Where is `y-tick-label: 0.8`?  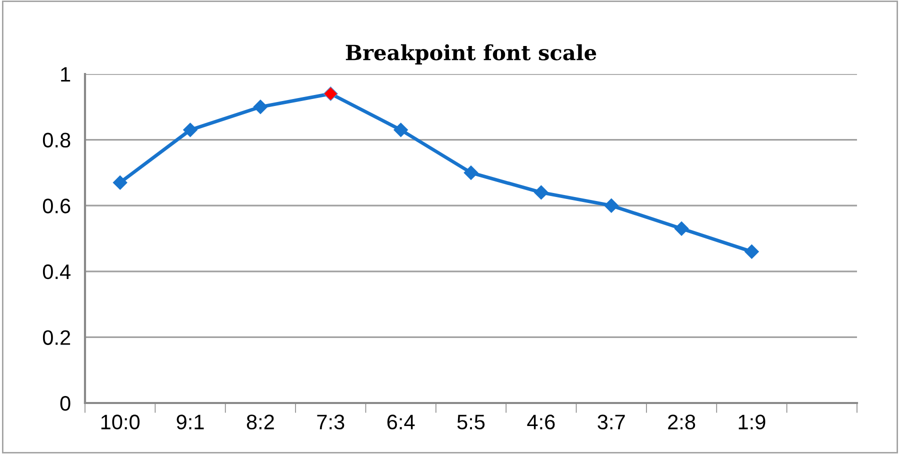 y-tick-label: 0.8 is located at coordinates (56, 140).